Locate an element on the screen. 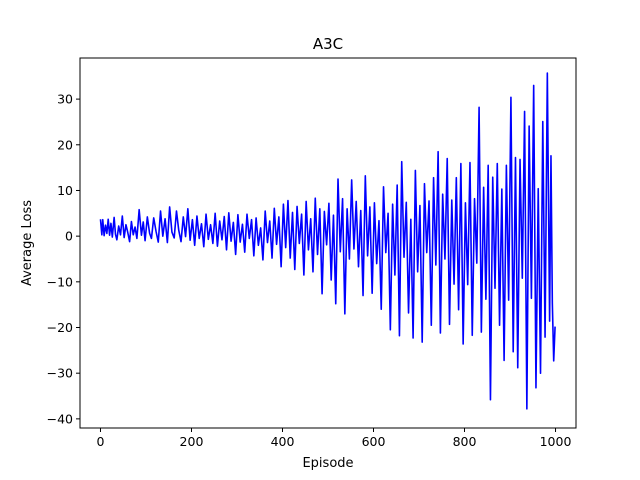 This screenshot has width=640, height=480. y-tick-label: 20 is located at coordinates (65, 144).